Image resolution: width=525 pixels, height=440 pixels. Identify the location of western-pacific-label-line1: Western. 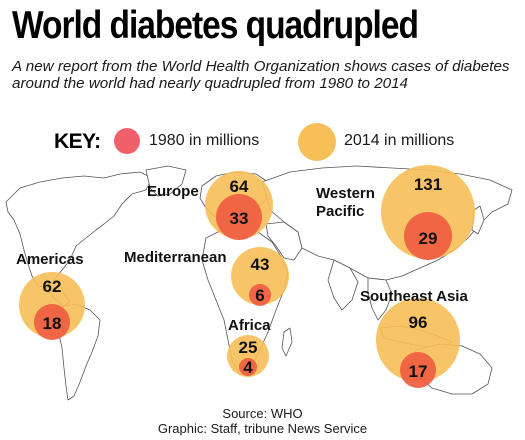
(345, 193).